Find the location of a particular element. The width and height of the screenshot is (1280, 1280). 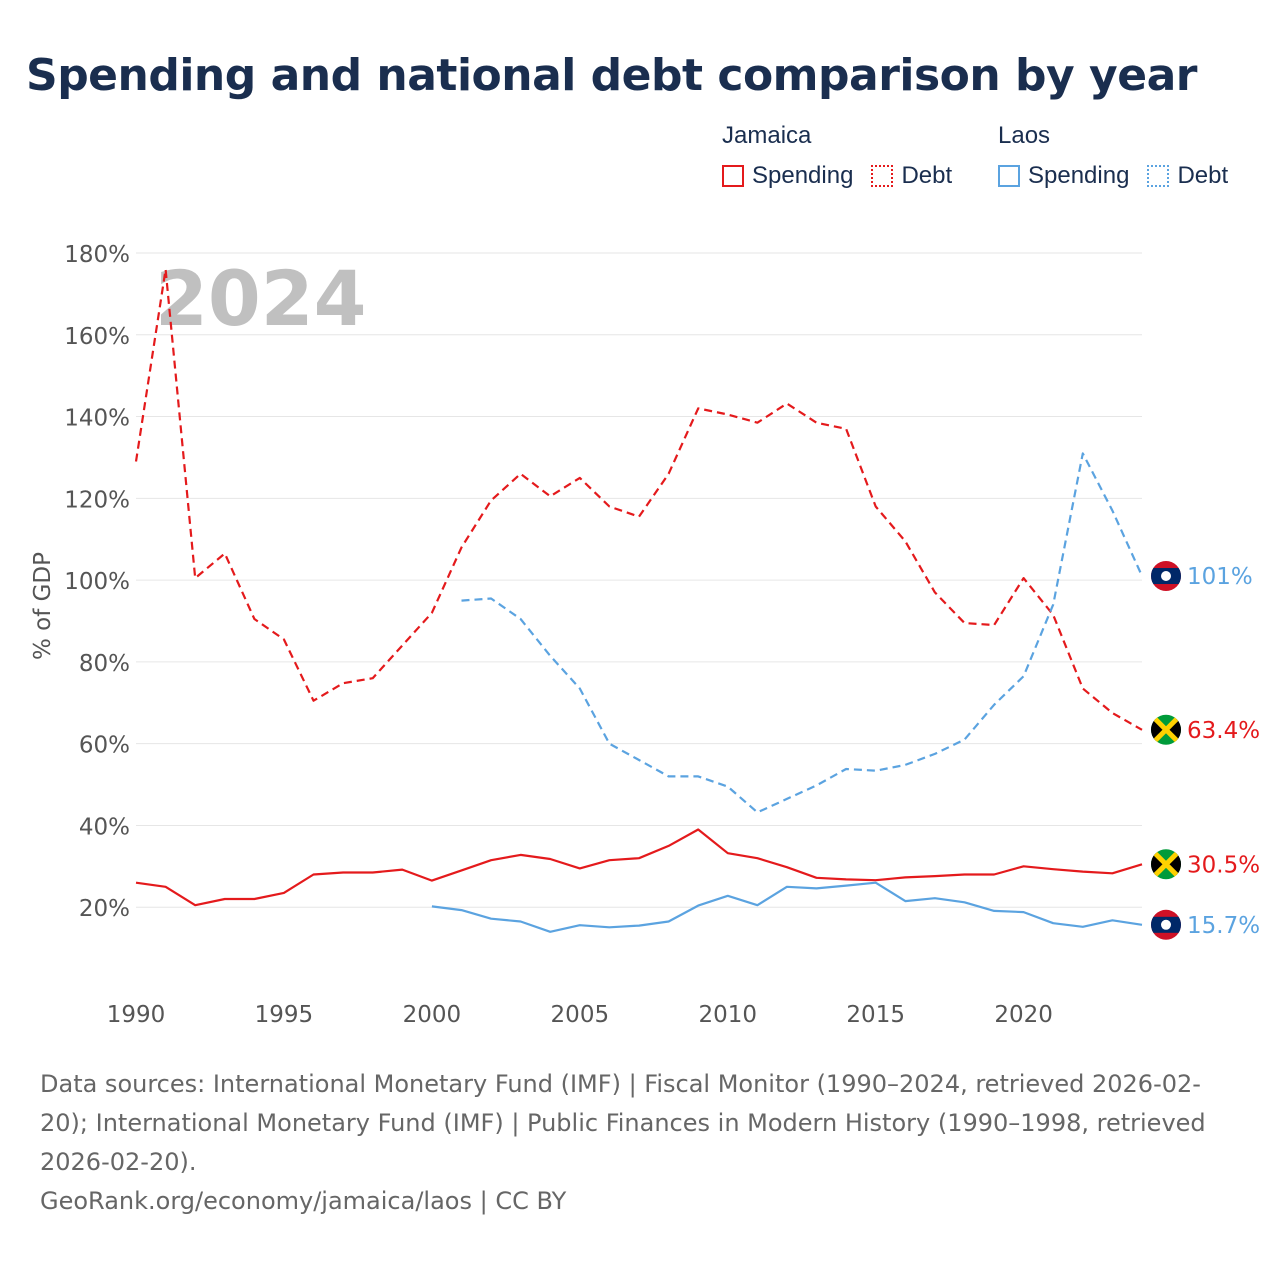

legend-group-laos: Laos Spending Debt is located at coordinates (1122, 156).